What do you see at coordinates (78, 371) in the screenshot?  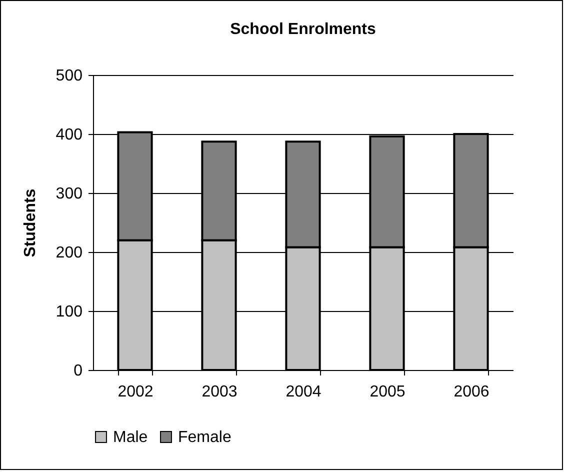 I see `y-tick-label: 0` at bounding box center [78, 371].